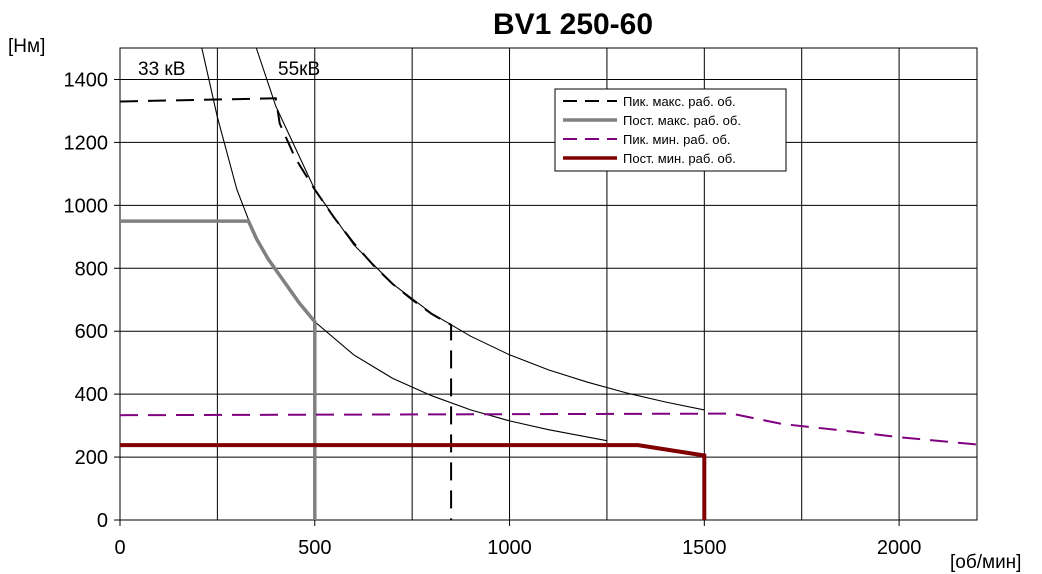 Image resolution: width=1042 pixels, height=574 pixels. I want to click on x-tick-label: 1000, so click(509, 548).